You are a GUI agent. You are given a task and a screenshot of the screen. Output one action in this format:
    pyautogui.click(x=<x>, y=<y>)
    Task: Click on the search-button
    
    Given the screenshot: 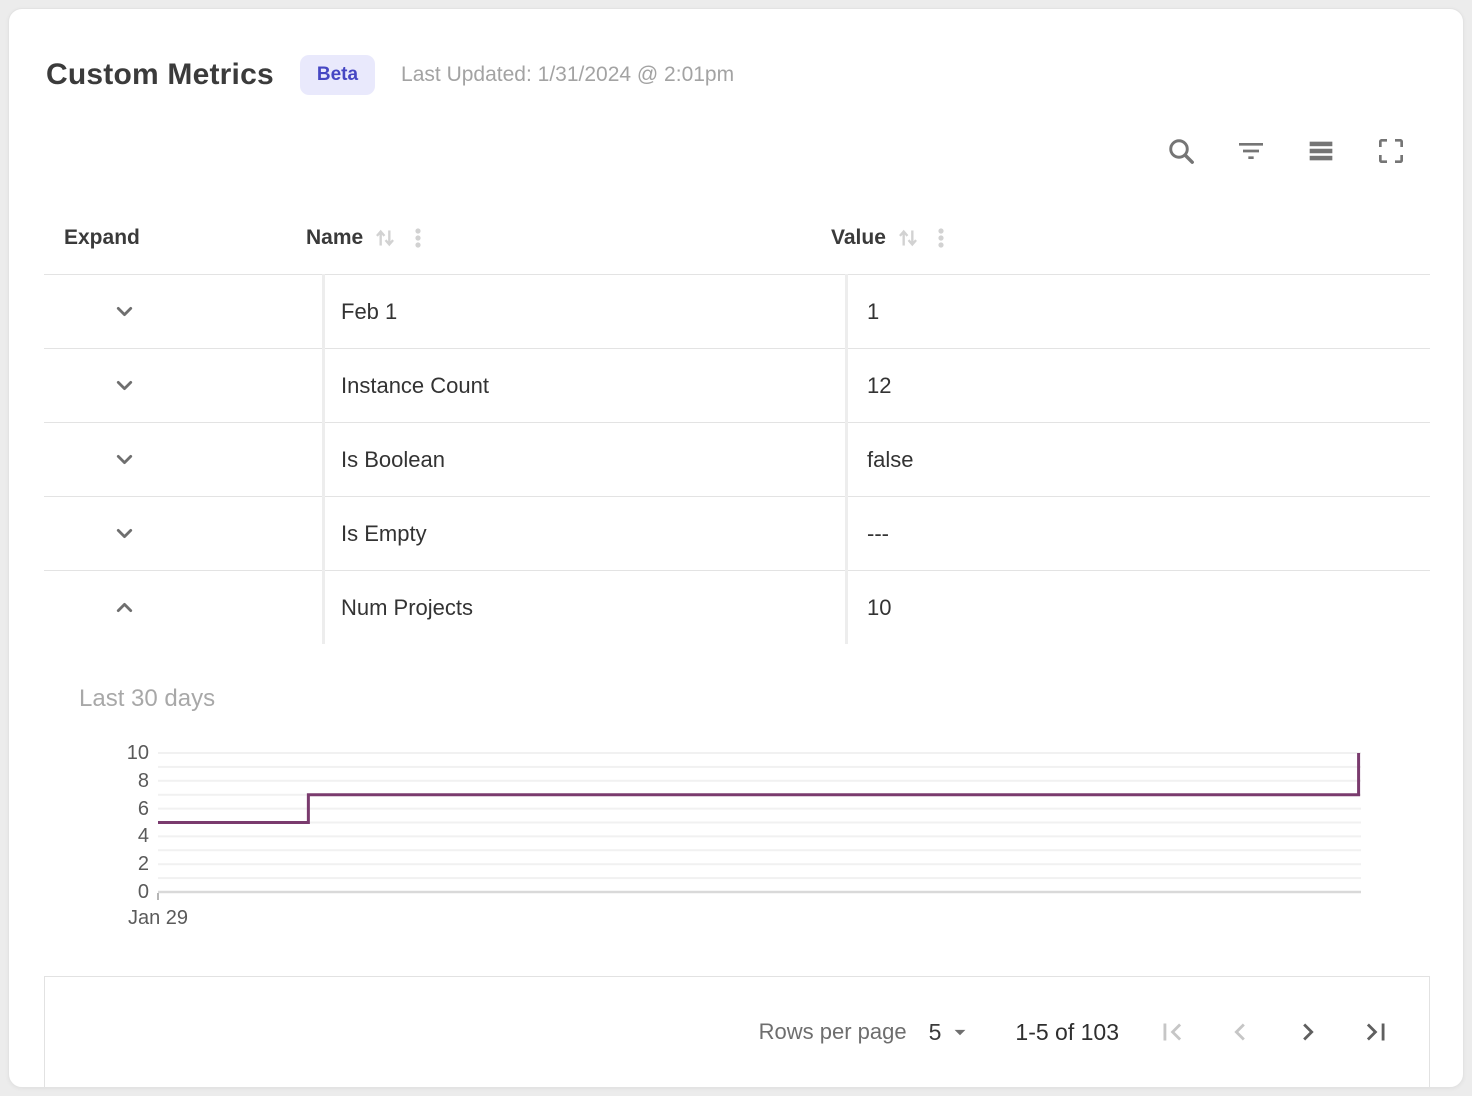 What is the action you would take?
    pyautogui.click(x=1181, y=151)
    